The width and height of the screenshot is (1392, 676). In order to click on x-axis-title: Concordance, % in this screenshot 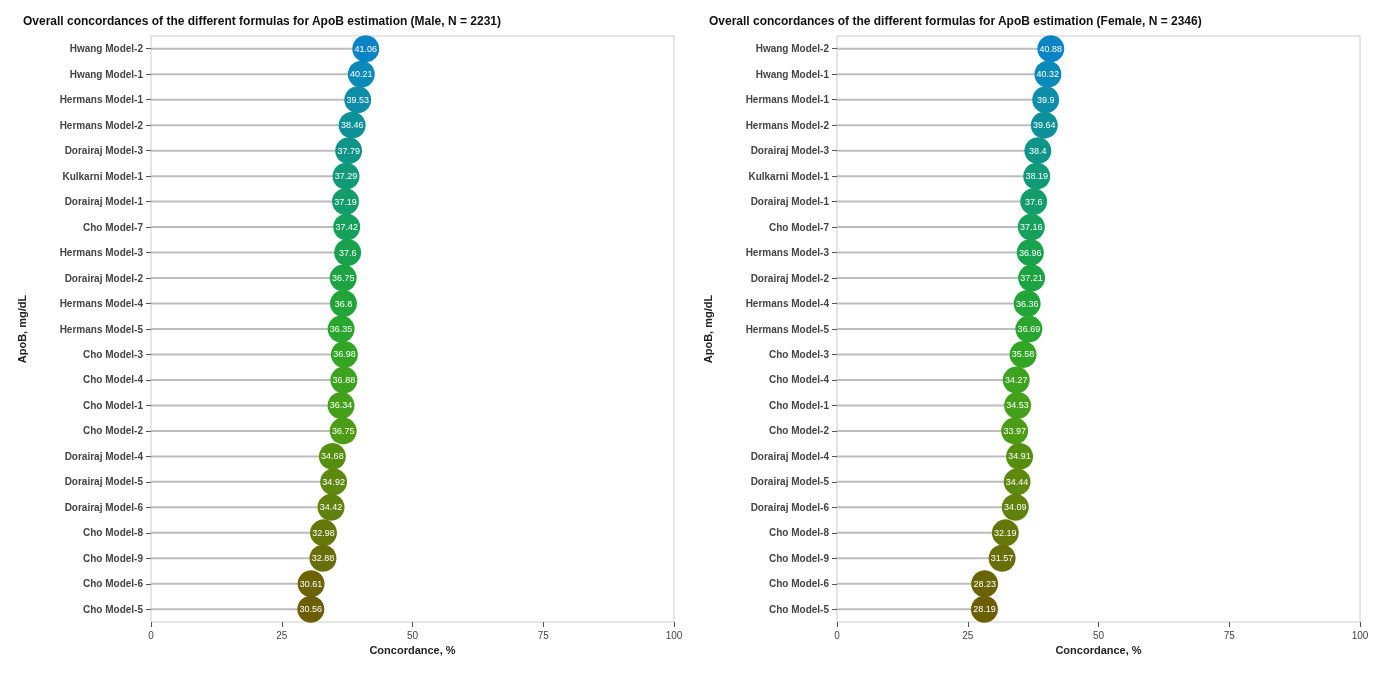, I will do `click(1098, 650)`.